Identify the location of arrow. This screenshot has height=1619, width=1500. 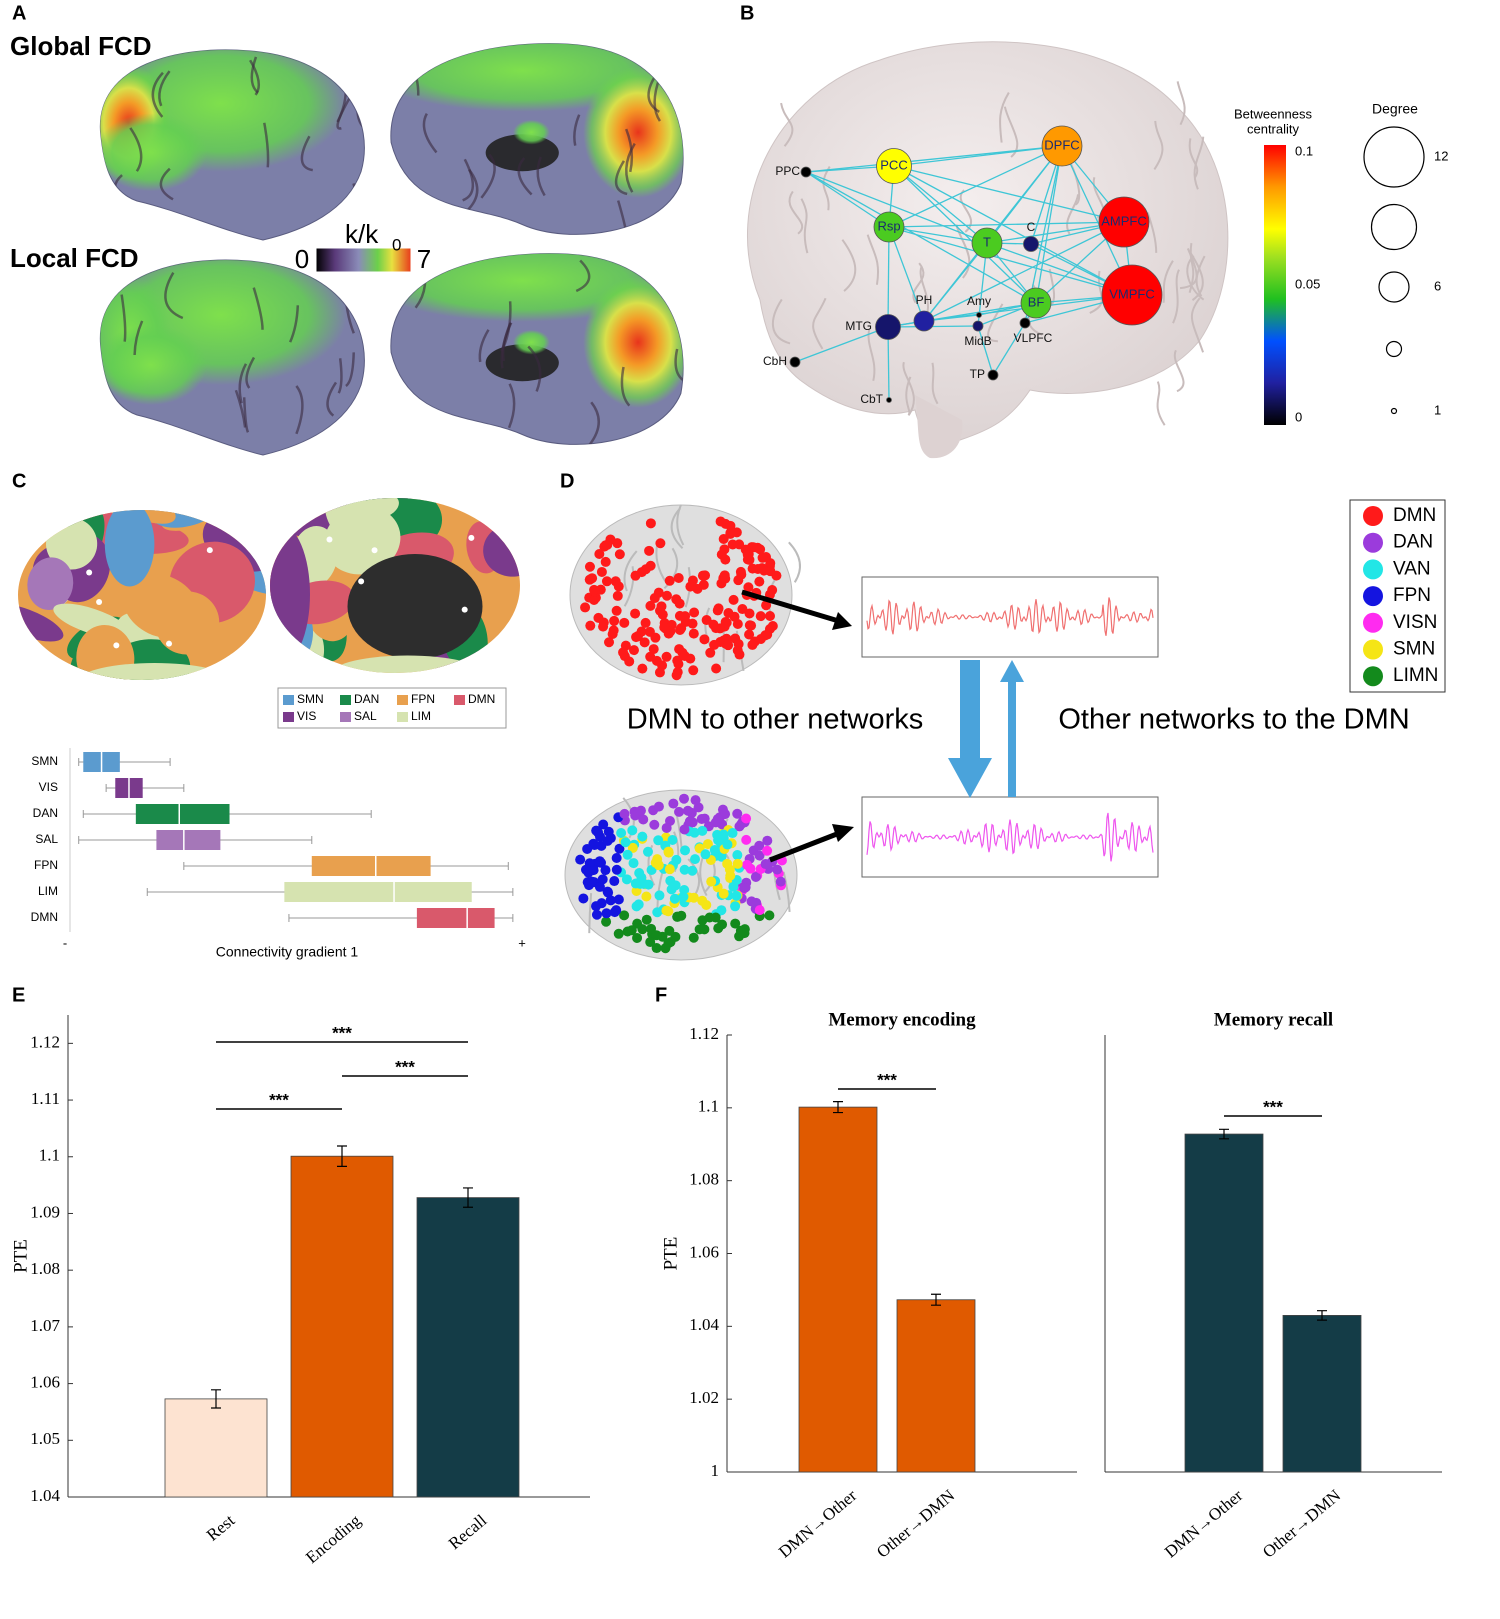
(792, 607).